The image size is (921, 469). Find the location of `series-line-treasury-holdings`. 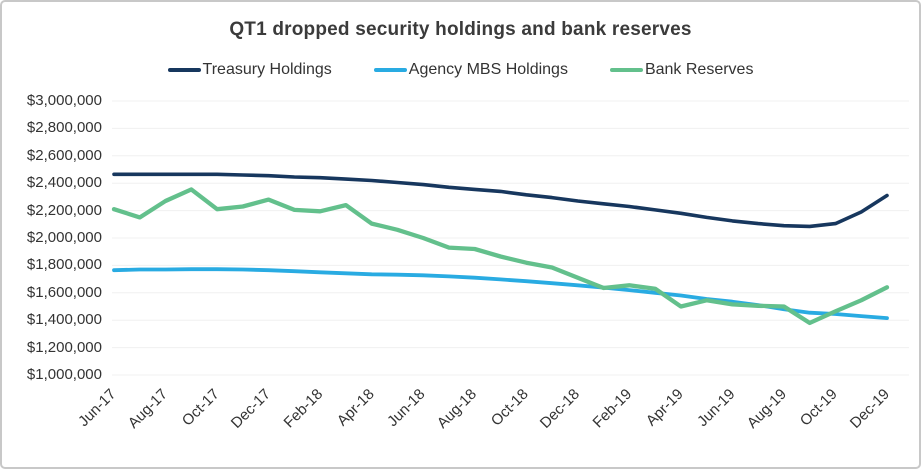

series-line-treasury-holdings is located at coordinates (500, 200).